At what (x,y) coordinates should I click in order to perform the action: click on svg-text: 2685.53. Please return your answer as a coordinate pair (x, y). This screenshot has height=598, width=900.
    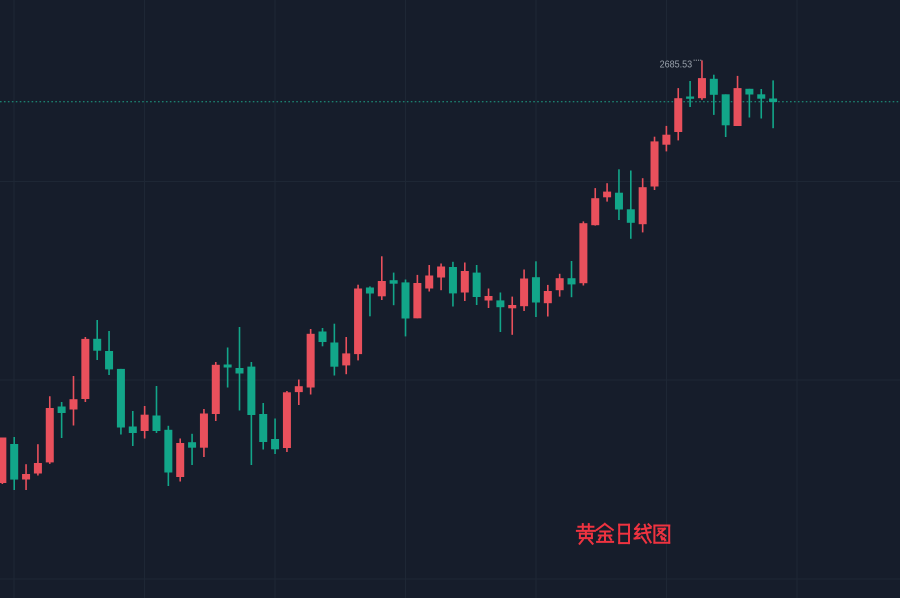
    Looking at the image, I should click on (676, 65).